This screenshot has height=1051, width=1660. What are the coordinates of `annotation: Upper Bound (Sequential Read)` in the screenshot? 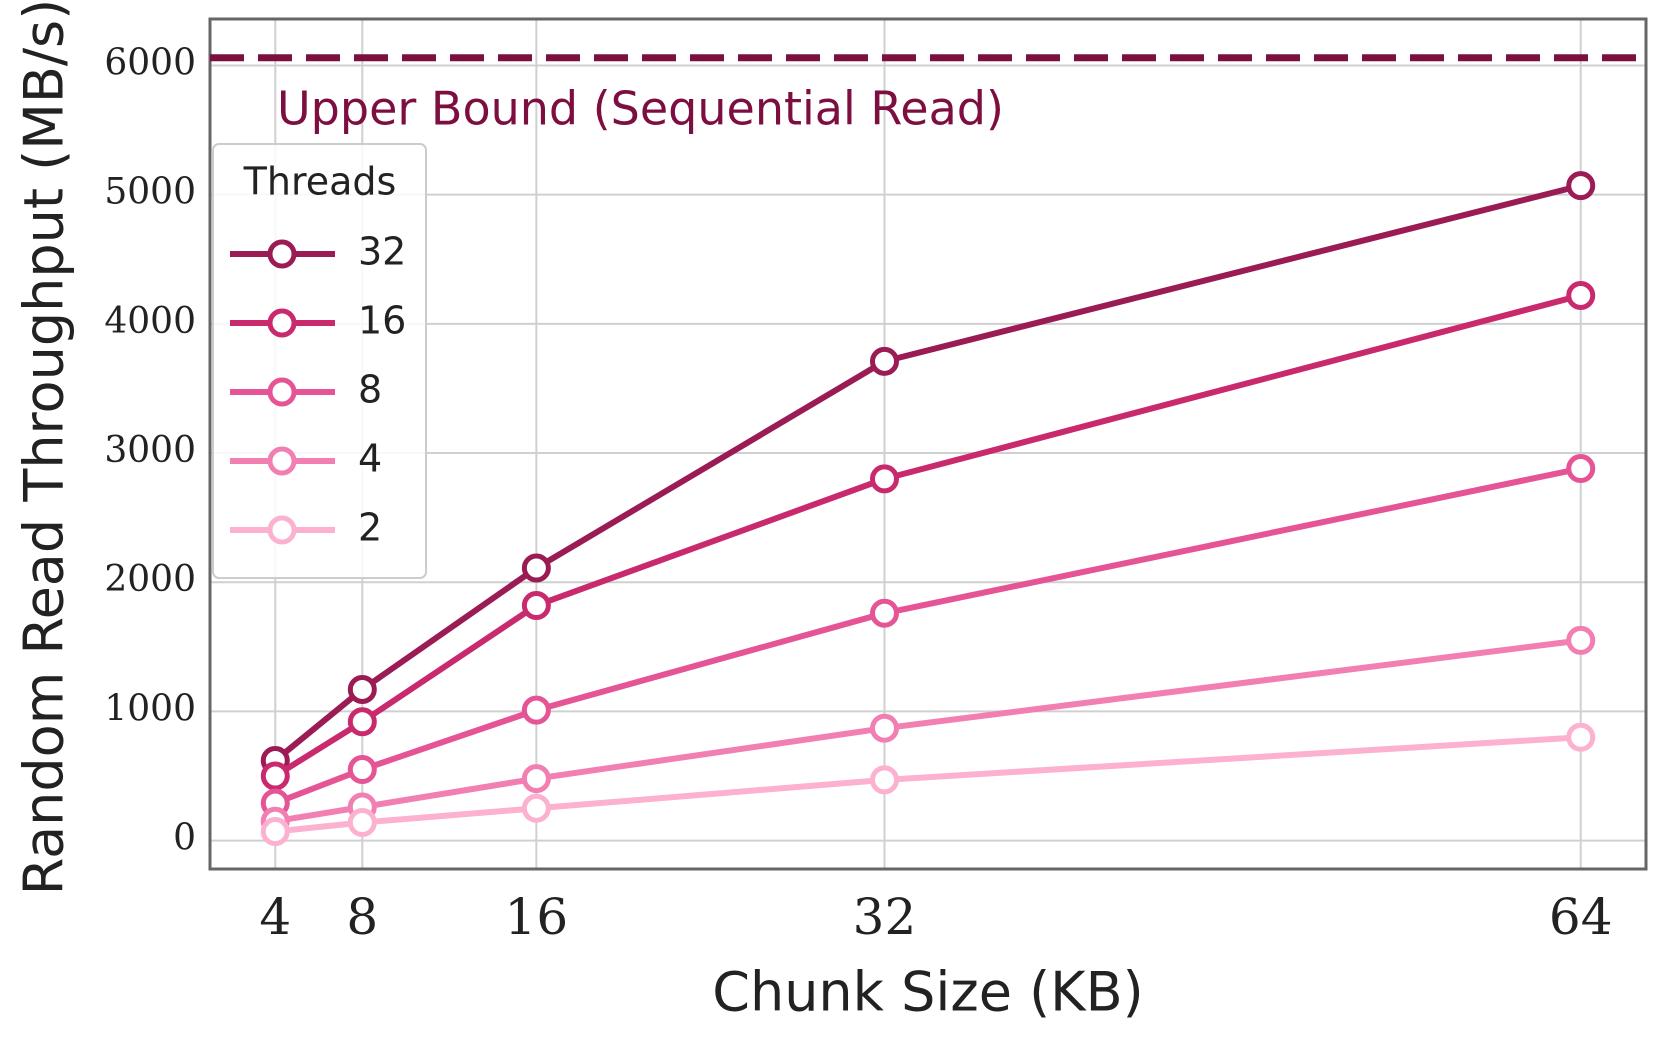 It's located at (640, 109).